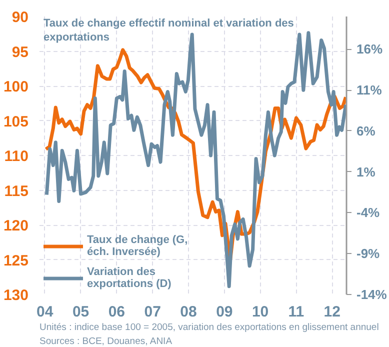 This screenshot has width=389, height=347. I want to click on x-tick-label: 11, so click(296, 312).